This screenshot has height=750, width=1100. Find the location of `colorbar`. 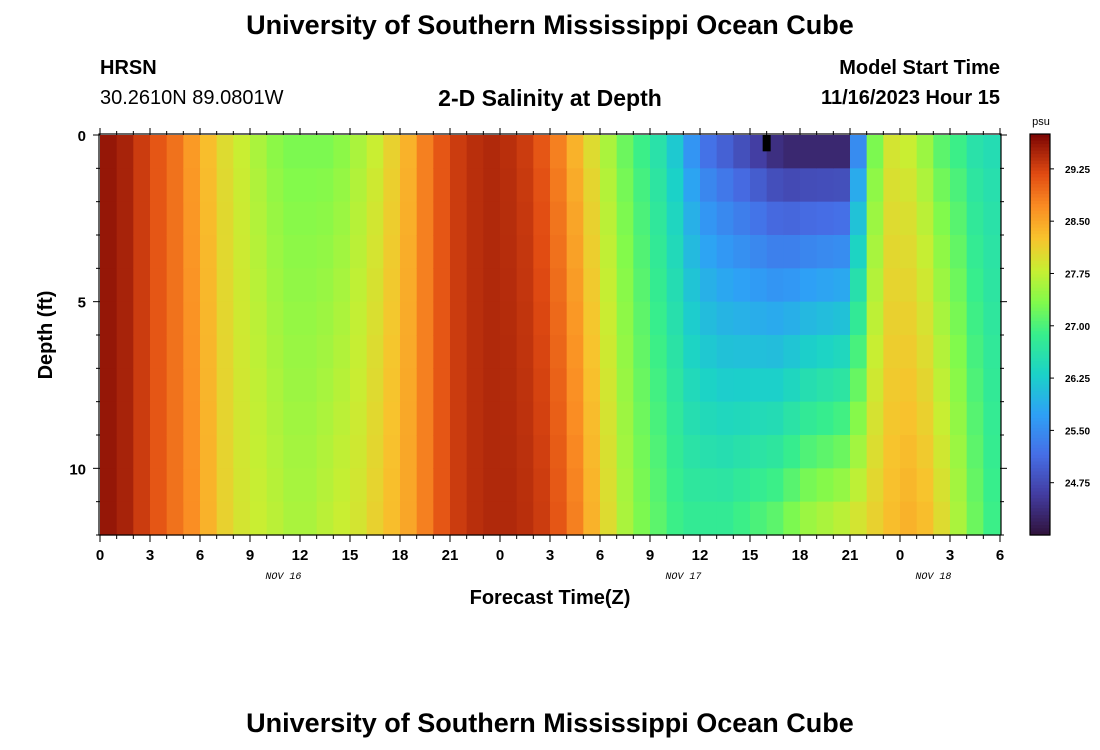

colorbar is located at coordinates (1041, 334).